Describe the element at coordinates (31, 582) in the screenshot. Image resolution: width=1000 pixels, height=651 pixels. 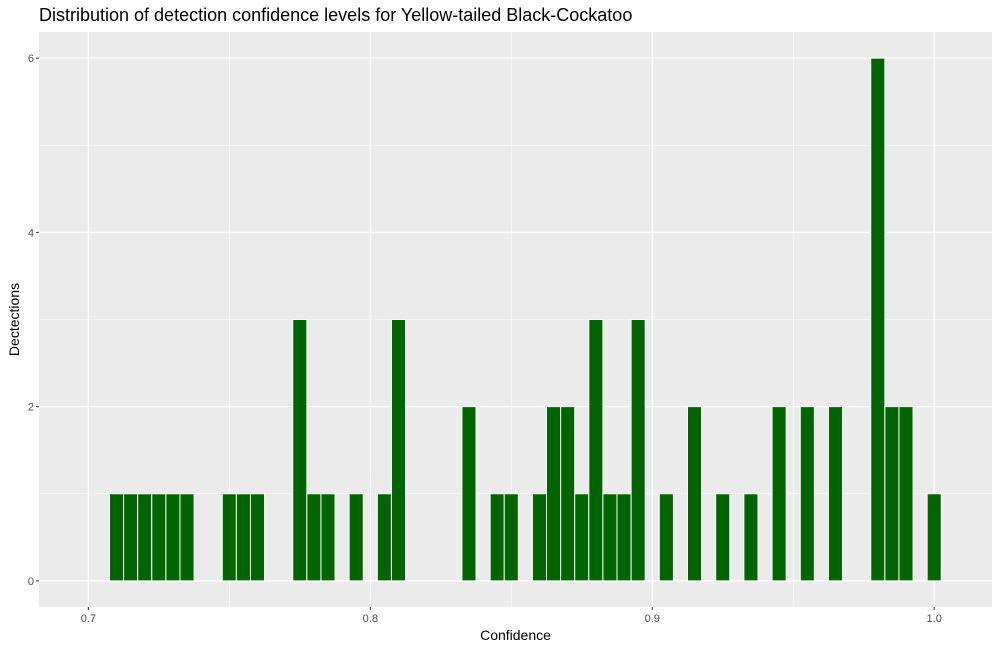
I see `y-tick-label: 0` at that location.